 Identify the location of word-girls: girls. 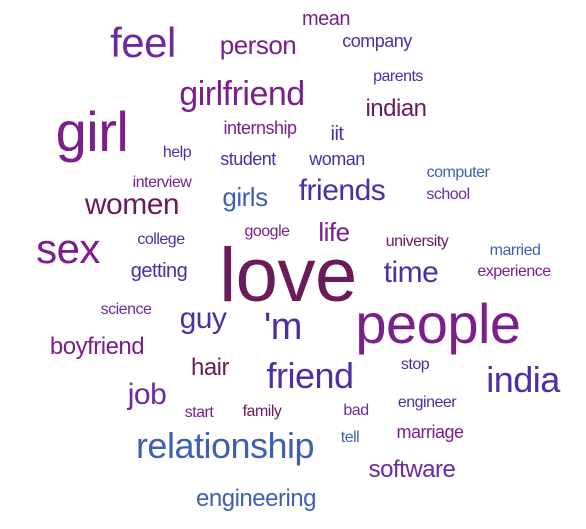
(245, 197).